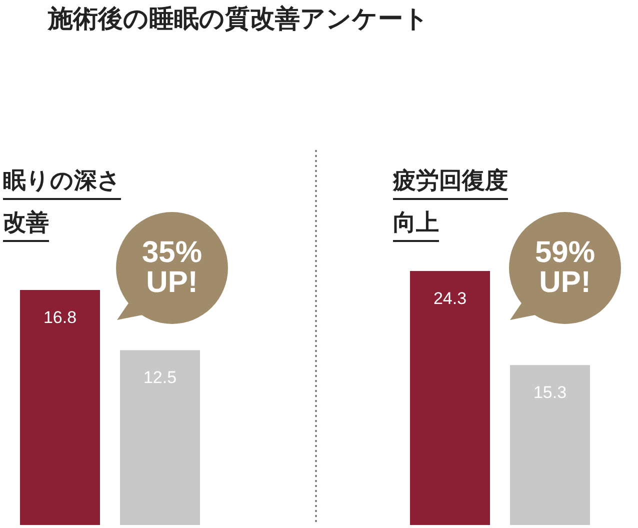 The image size is (638, 528). What do you see at coordinates (450, 205) in the screenshot?
I see `chart-title: 疲労回復度向上` at bounding box center [450, 205].